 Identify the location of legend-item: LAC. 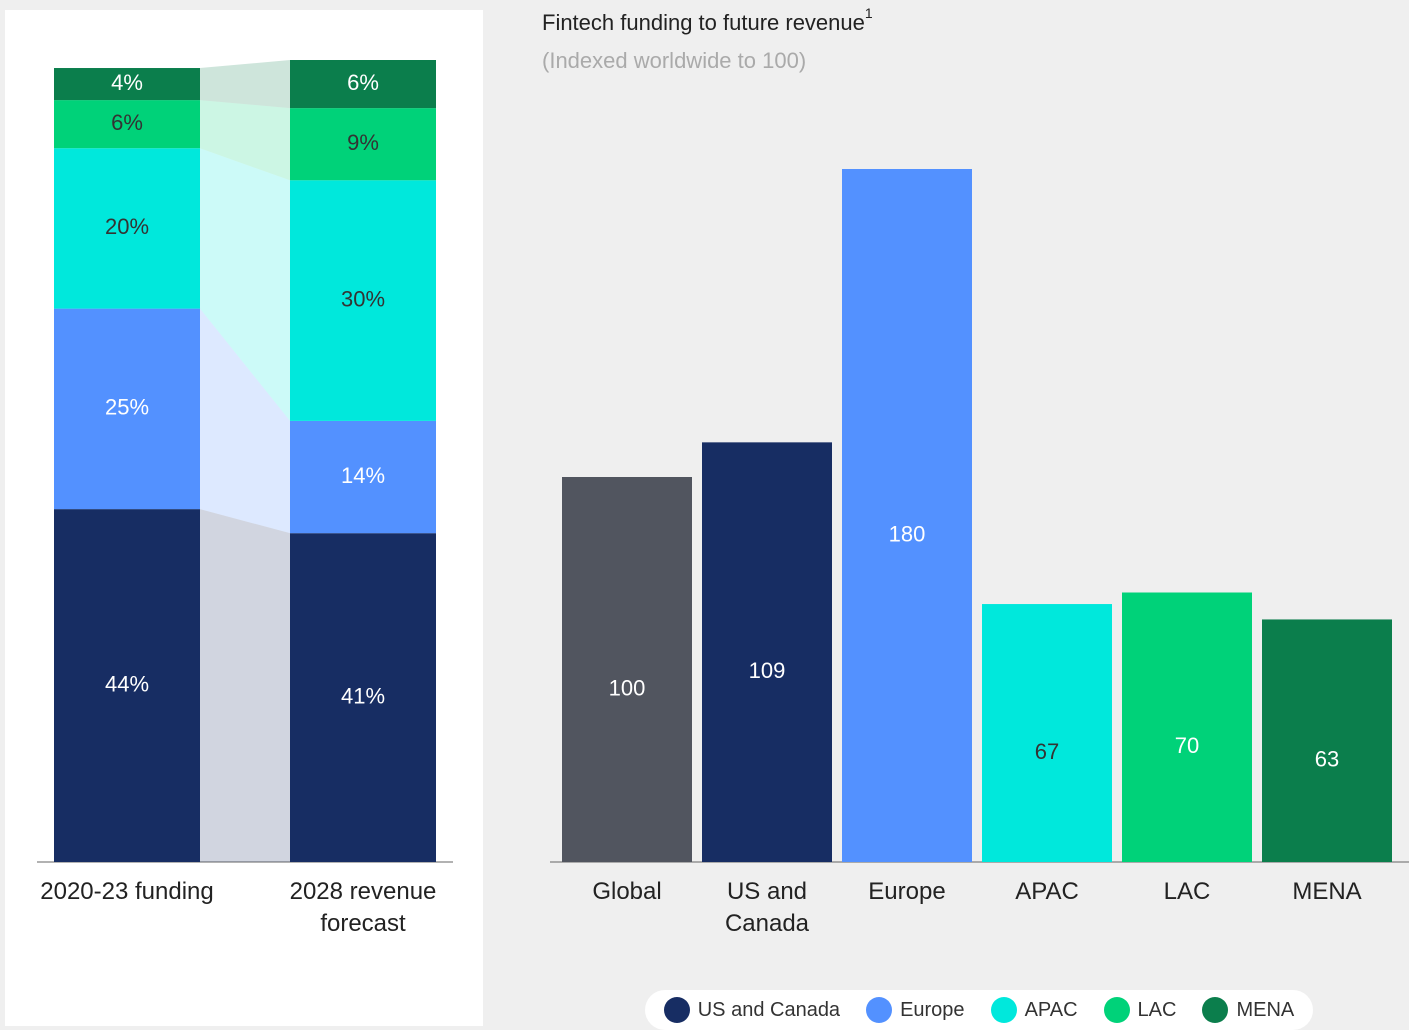
(1140, 1010).